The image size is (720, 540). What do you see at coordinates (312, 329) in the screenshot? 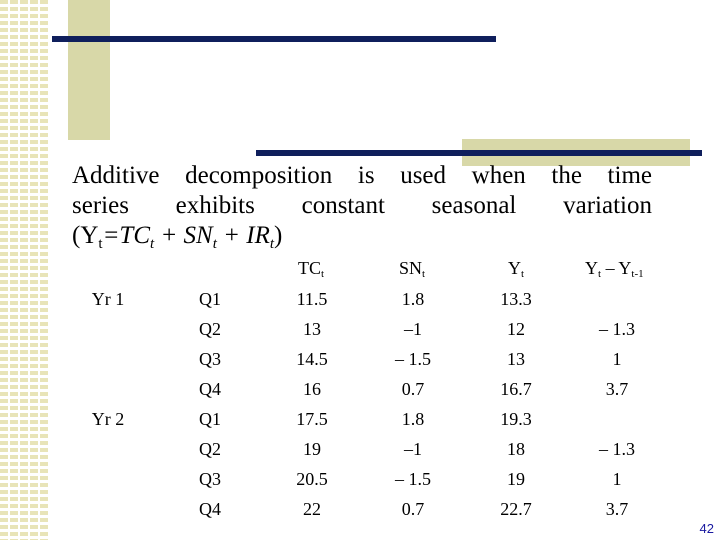
I see `cell-tc: 13` at bounding box center [312, 329].